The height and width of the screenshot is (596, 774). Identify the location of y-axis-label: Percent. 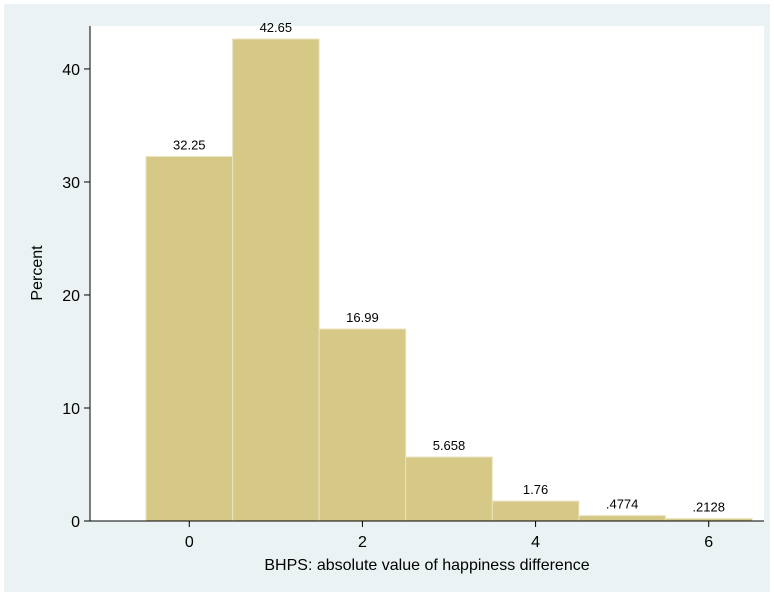
(37, 273).